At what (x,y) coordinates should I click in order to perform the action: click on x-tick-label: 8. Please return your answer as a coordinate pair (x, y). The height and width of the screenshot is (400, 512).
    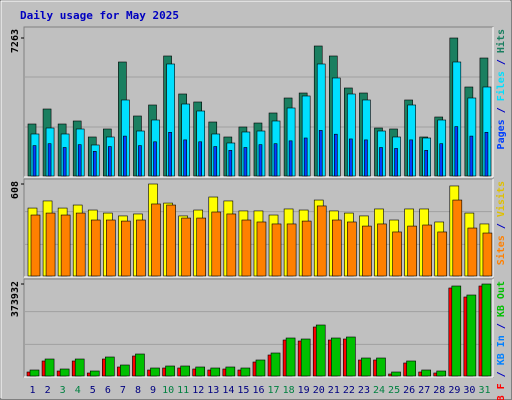
    Looking at the image, I should click on (138, 390).